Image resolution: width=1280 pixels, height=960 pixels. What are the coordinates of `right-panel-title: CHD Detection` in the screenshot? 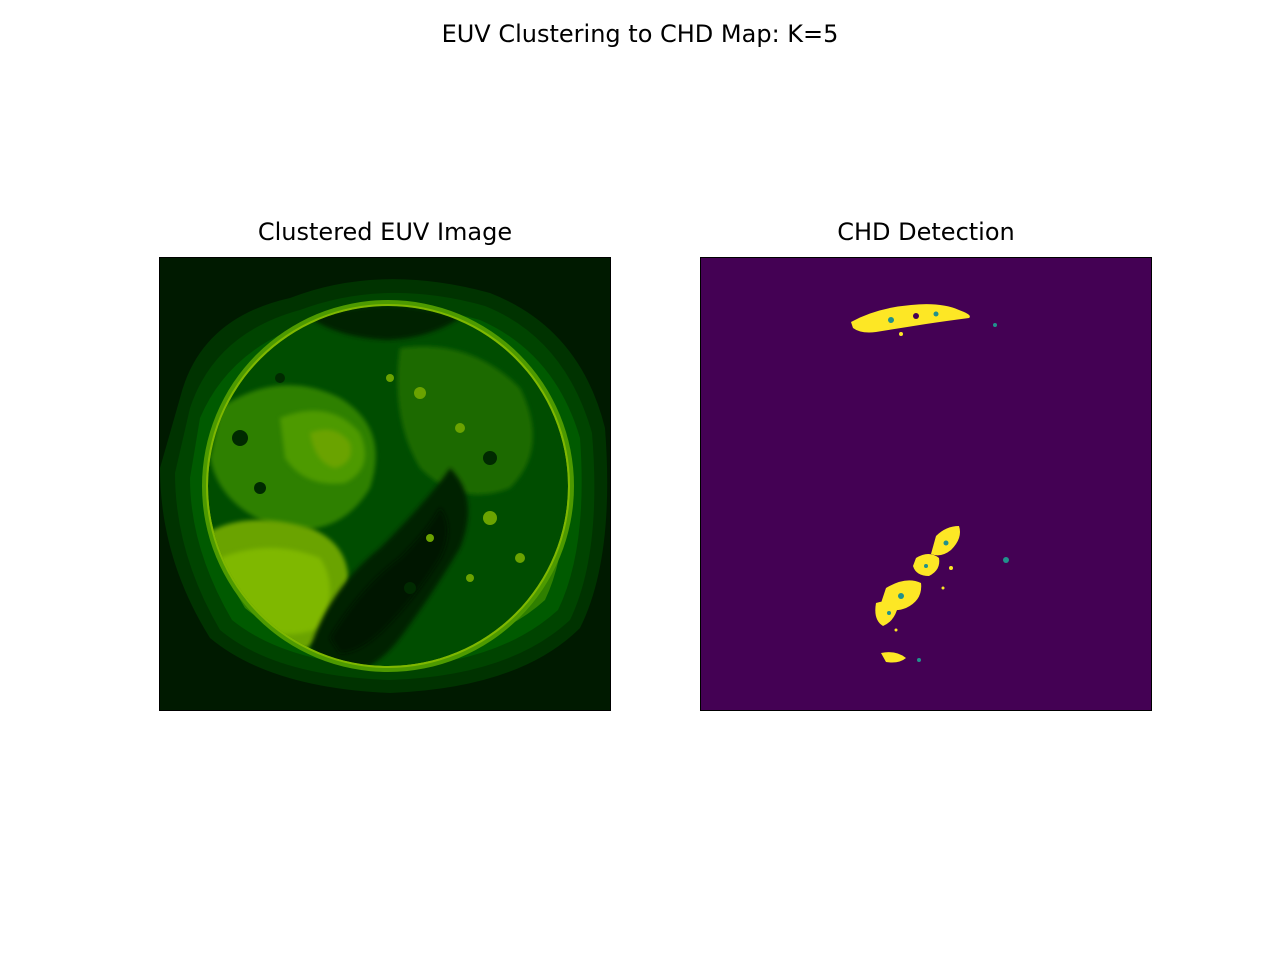 It's located at (926, 232).